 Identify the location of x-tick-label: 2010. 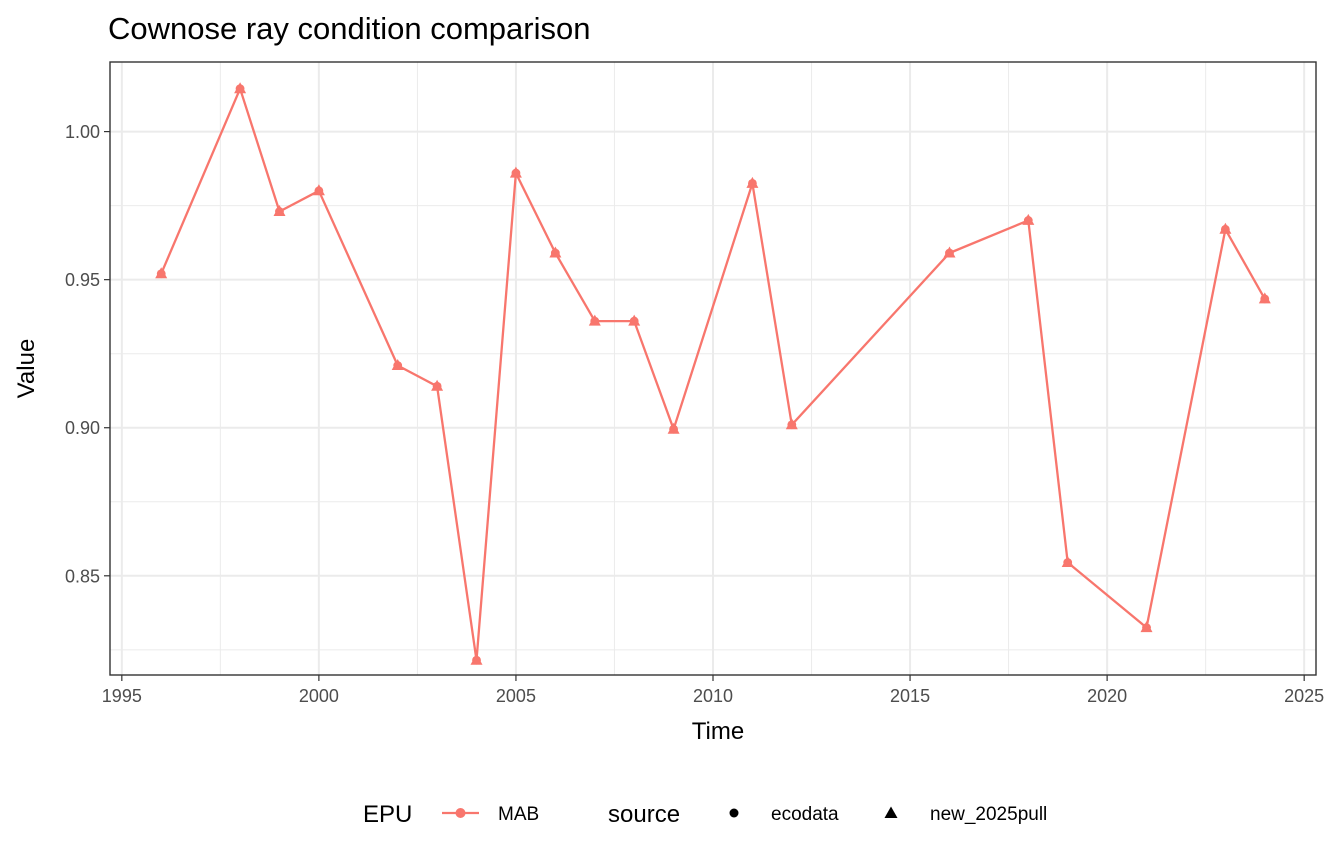
(713, 696).